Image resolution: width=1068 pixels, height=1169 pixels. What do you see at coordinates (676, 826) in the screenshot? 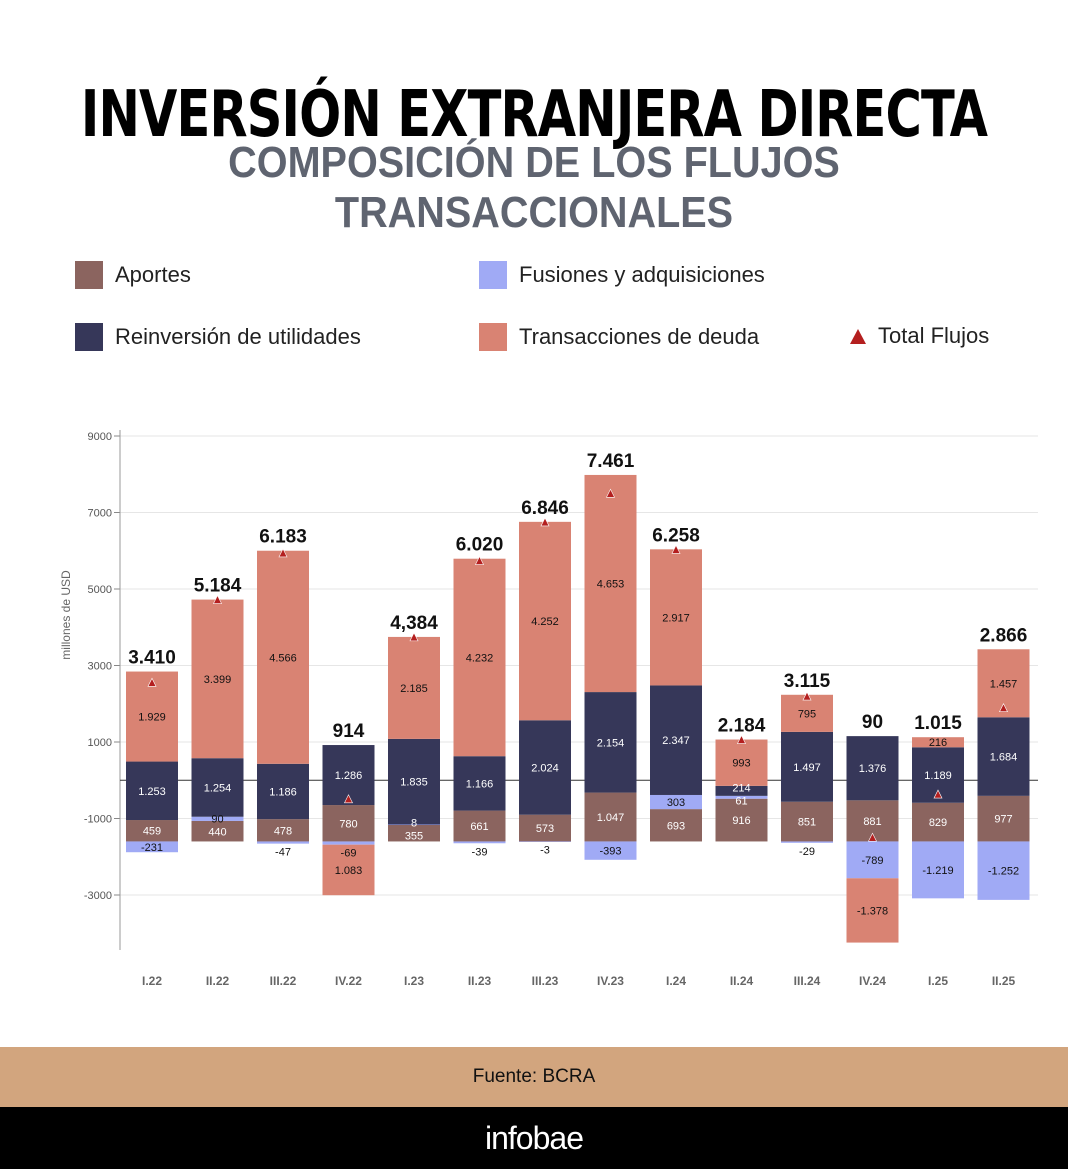
I see `data-label: 693` at bounding box center [676, 826].